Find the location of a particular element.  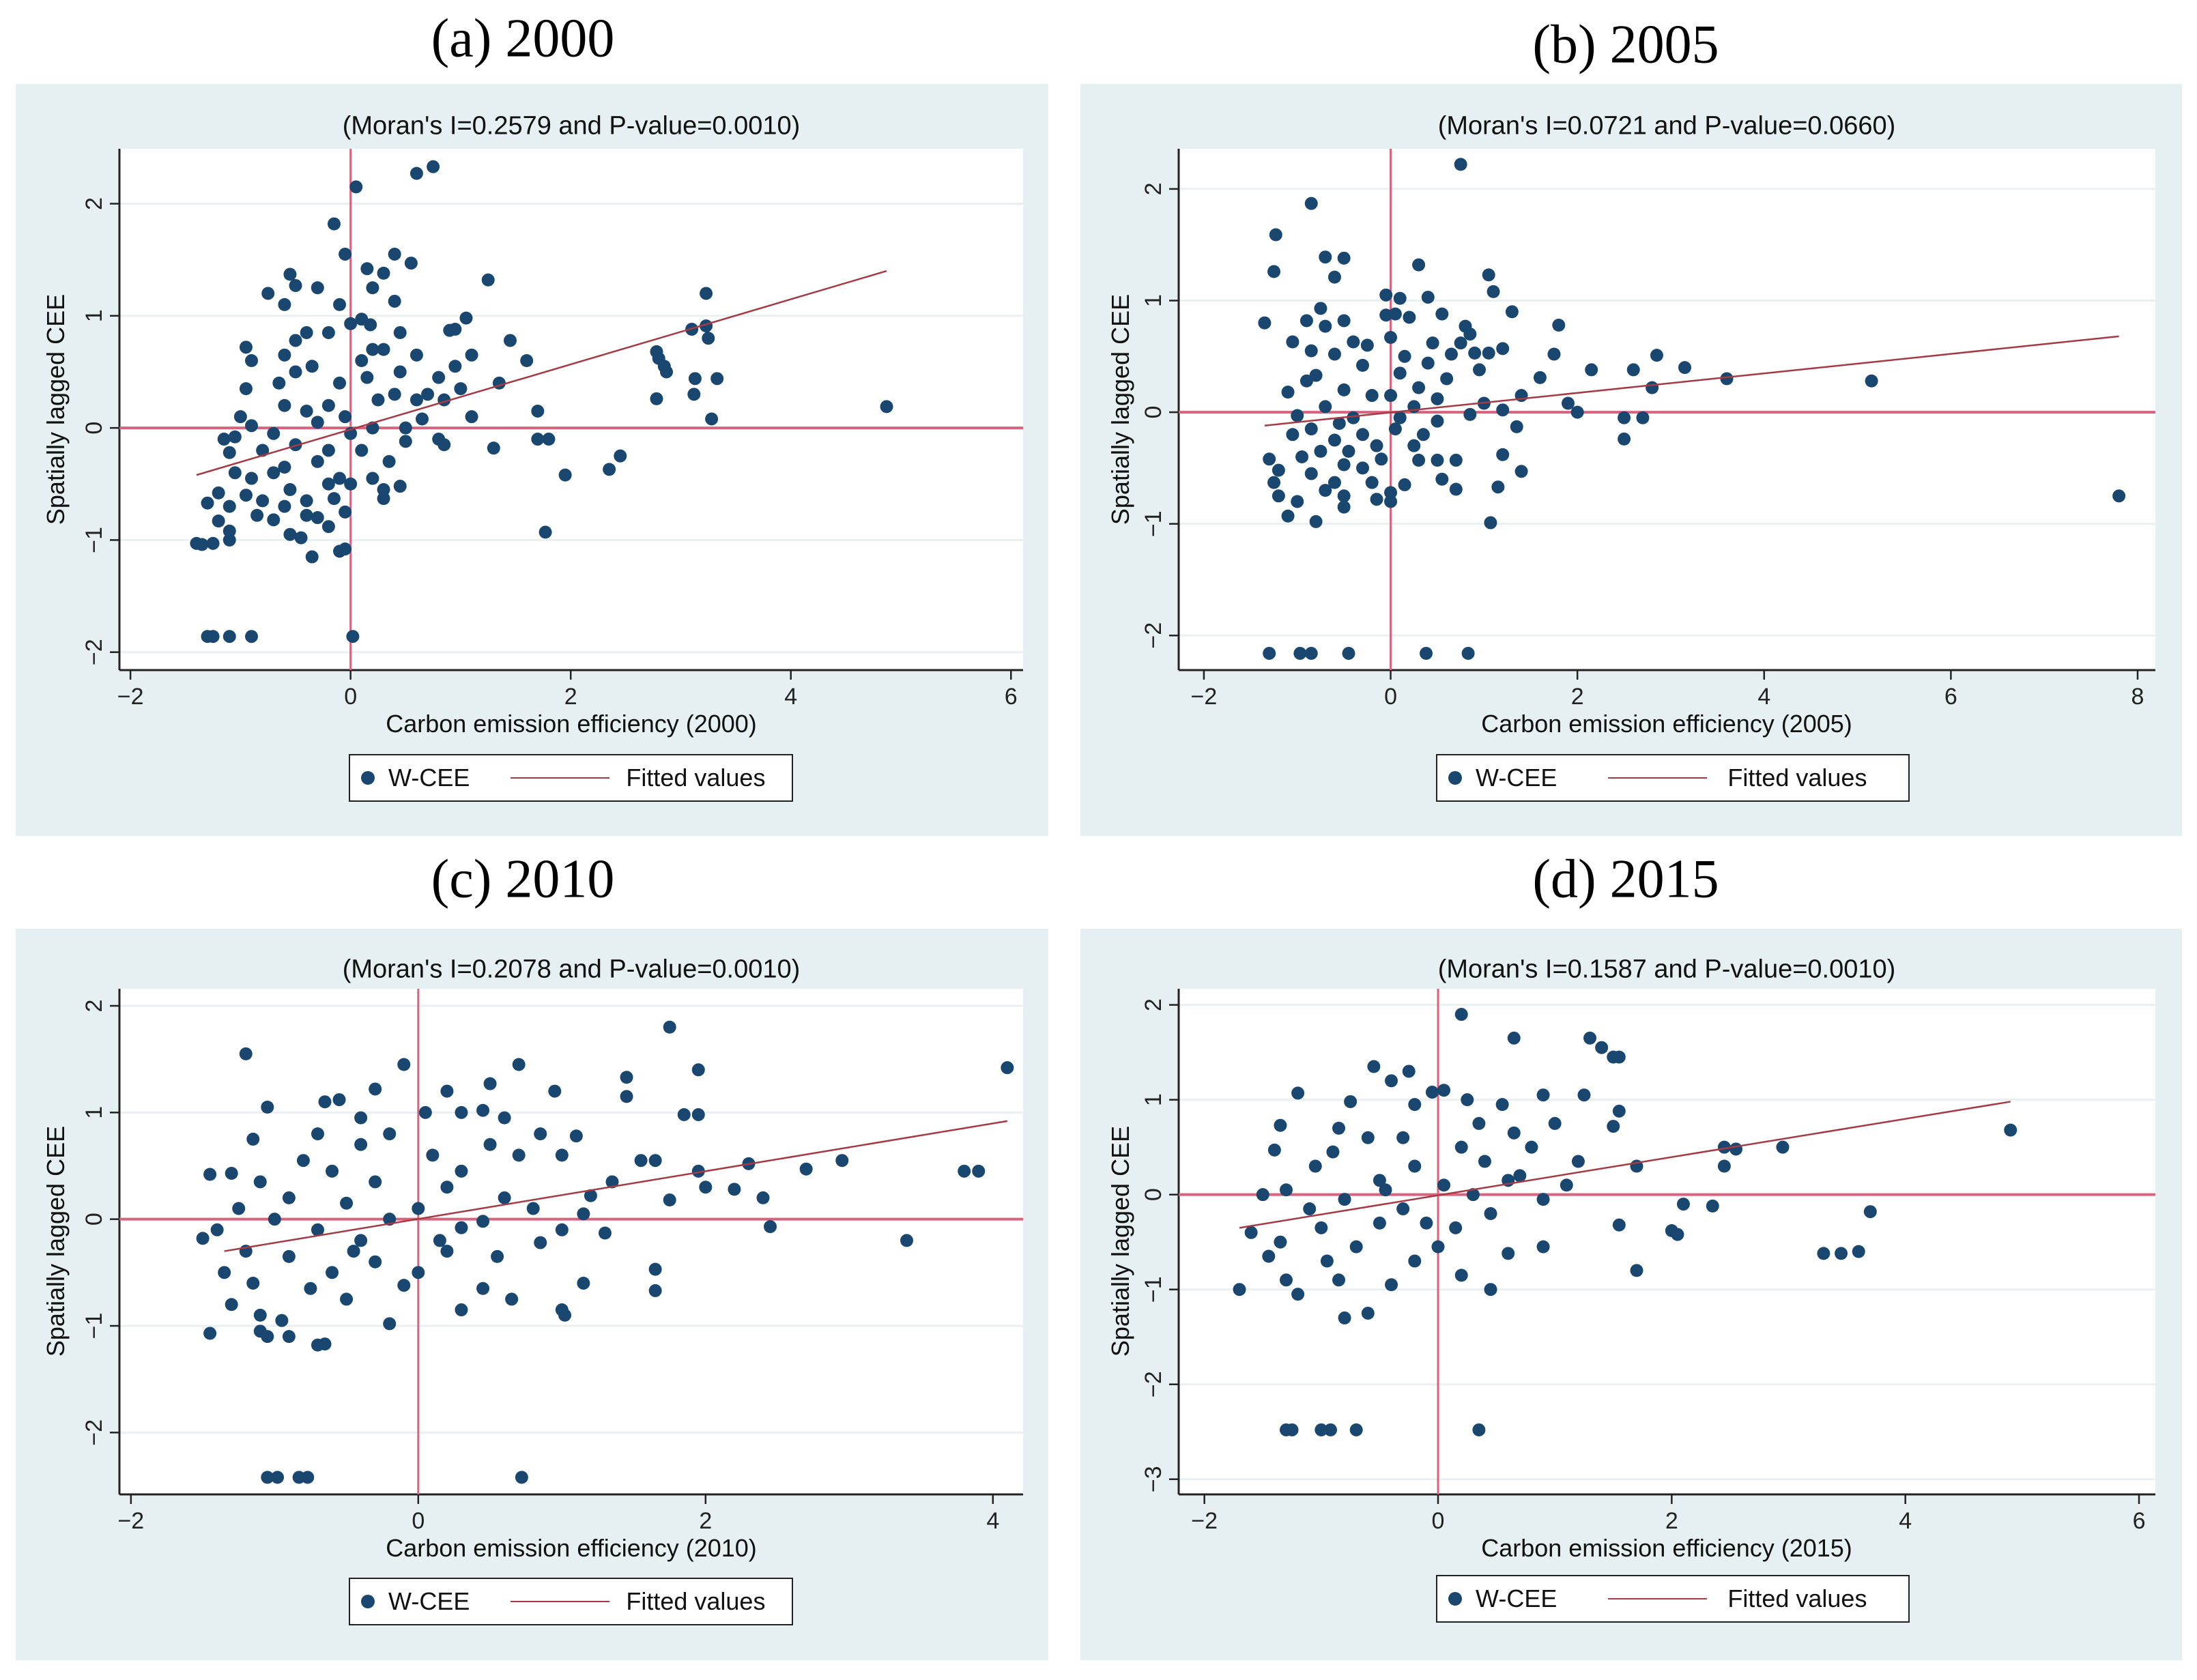

panel-title-a: (a) 2000 is located at coordinates (523, 38).